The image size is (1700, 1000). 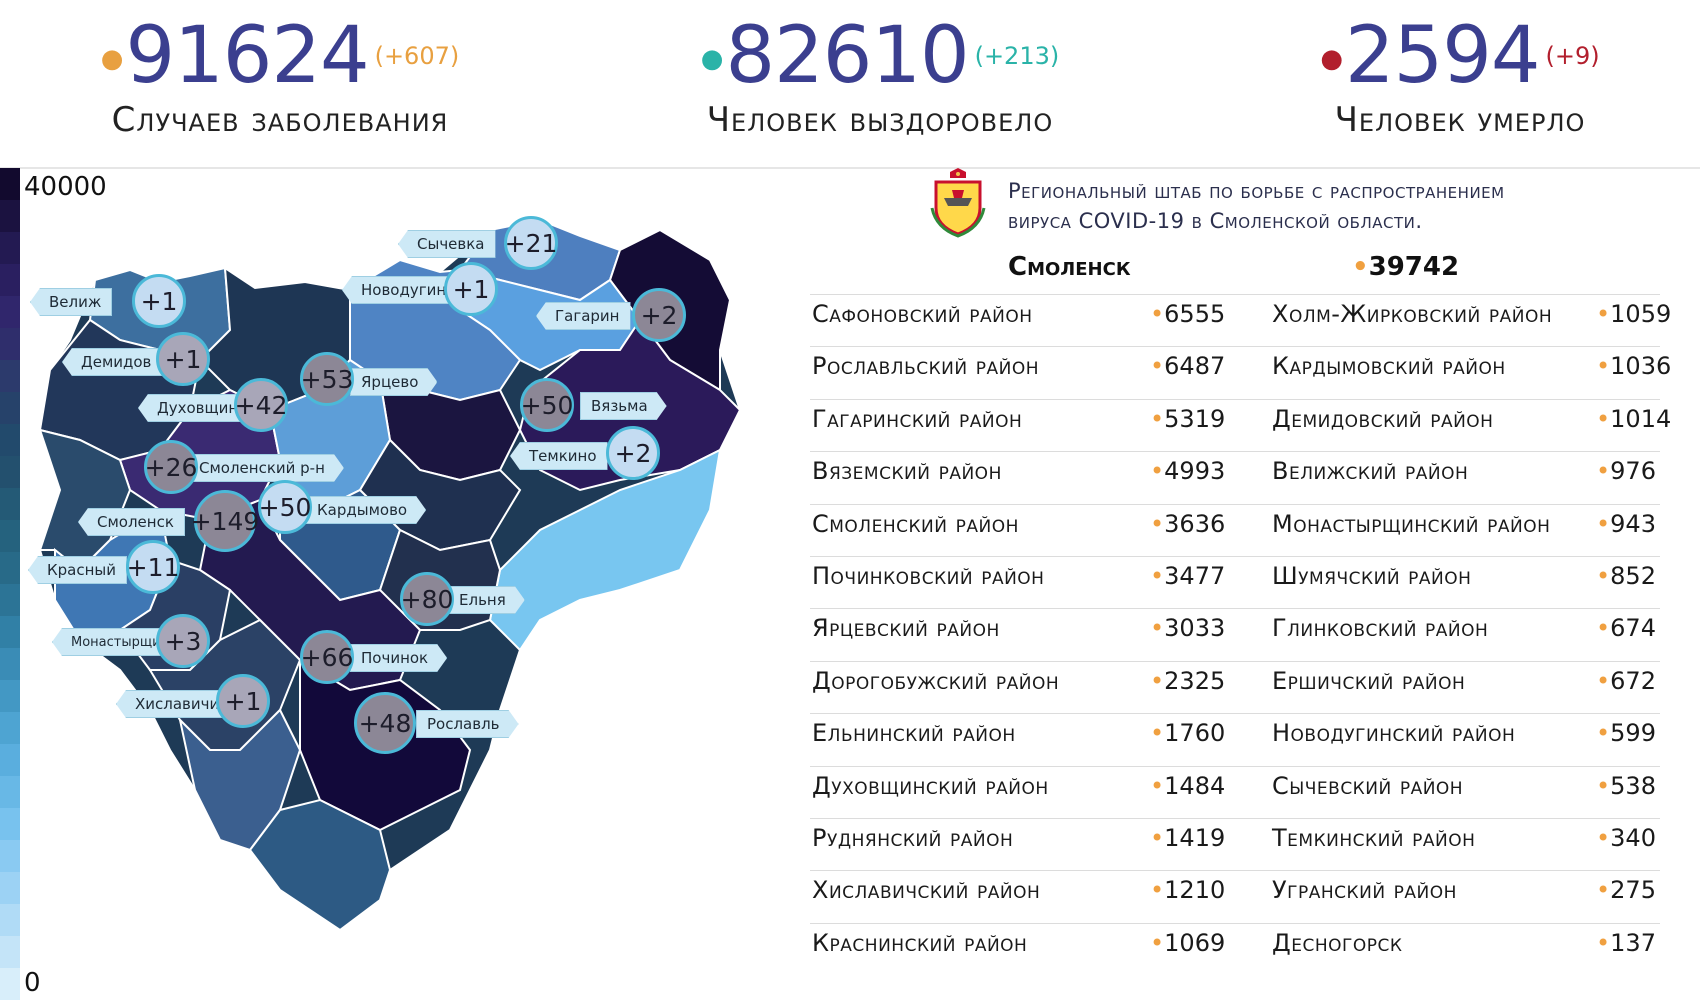 What do you see at coordinates (659, 315) in the screenshot?
I see `map-bubble-gagarin: +2` at bounding box center [659, 315].